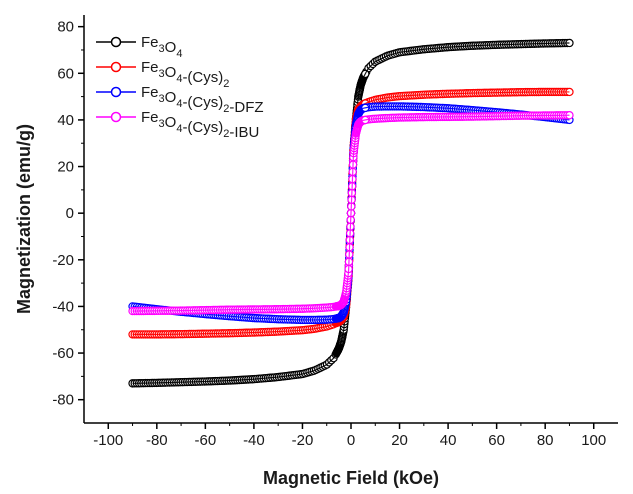 This screenshot has height=494, width=633. I want to click on y-tick-label: -80, so click(63, 400).